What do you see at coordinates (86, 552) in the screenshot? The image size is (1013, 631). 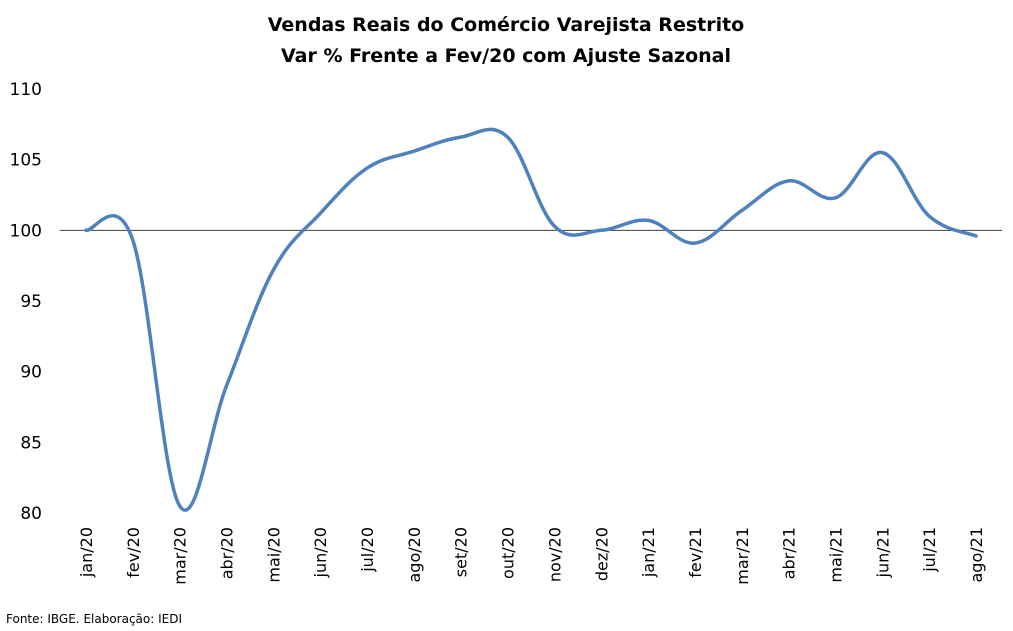 I see `x-tick-label: jan/20` at bounding box center [86, 552].